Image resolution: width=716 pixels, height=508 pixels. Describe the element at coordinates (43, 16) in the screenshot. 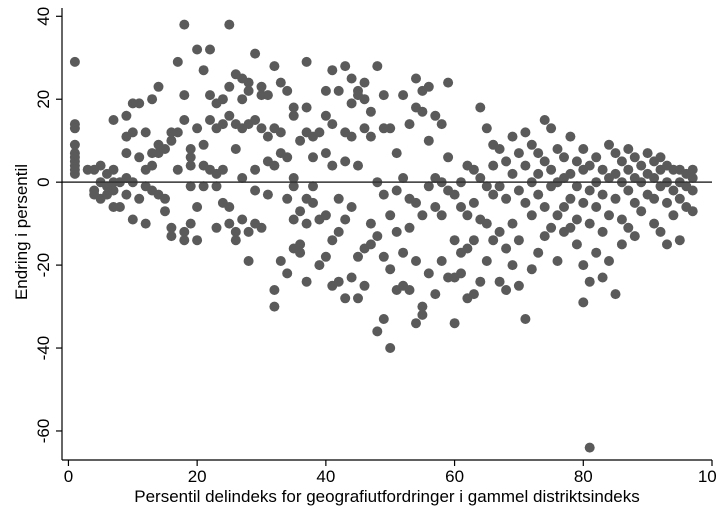

I see `y-tick-label: 40` at that location.